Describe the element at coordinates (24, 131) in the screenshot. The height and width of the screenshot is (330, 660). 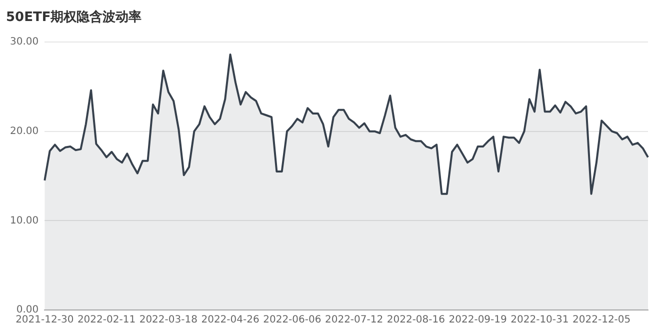
I see `y-tick-label: 20.00` at that location.